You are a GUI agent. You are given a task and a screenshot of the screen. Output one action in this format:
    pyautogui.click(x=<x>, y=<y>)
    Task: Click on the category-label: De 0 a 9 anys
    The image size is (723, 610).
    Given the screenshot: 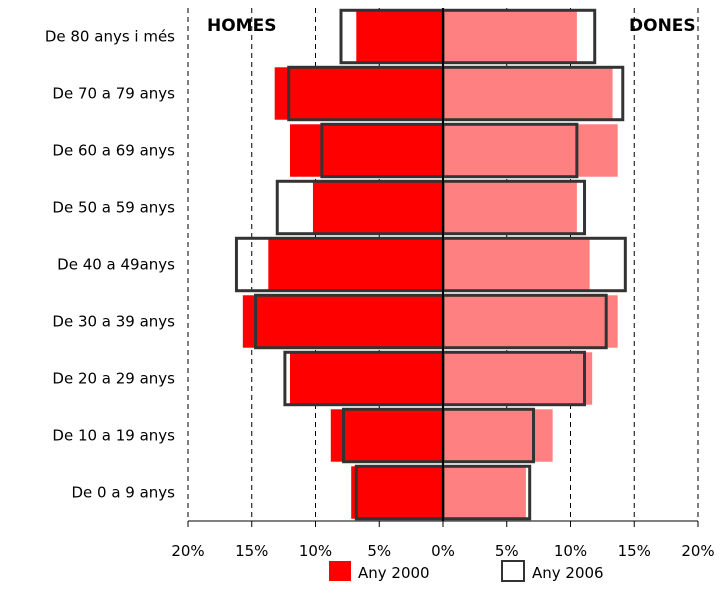 What is the action you would take?
    pyautogui.click(x=123, y=493)
    